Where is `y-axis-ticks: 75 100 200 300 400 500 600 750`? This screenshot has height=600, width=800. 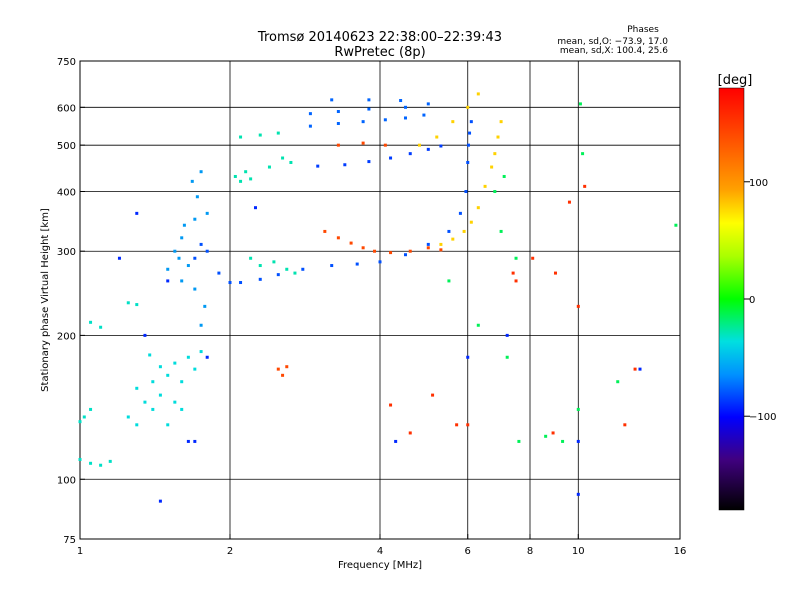 y-axis-ticks: 75 100 200 300 400 500 600 750 is located at coordinates (71, 301).